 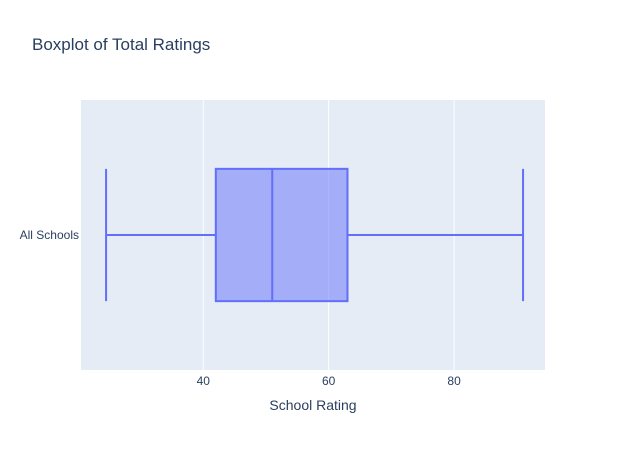 I want to click on box-iqr, so click(x=281, y=235).